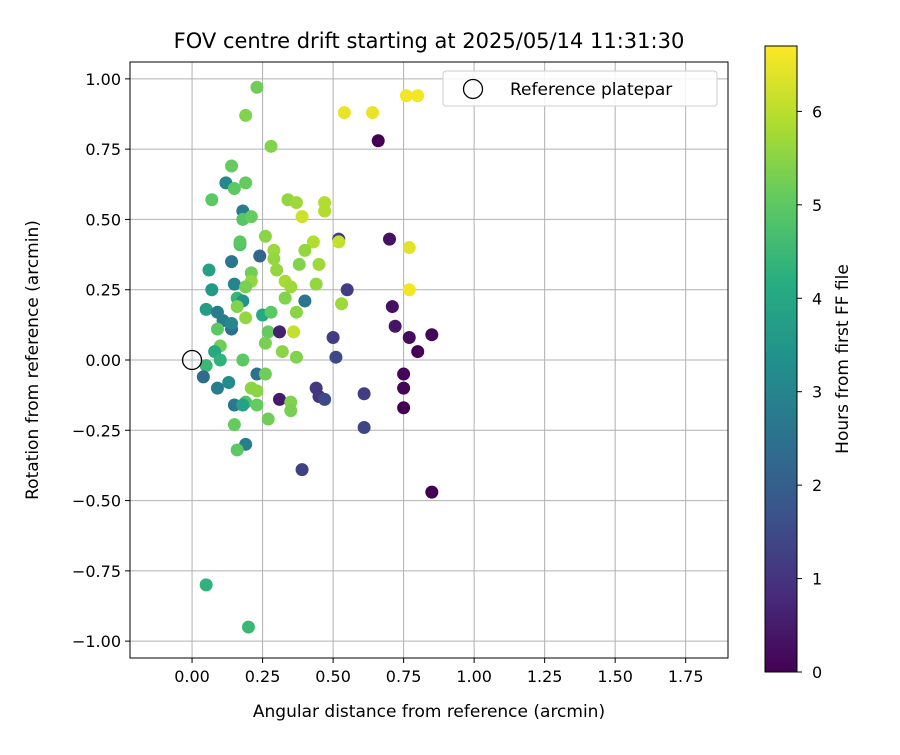 This screenshot has height=755, width=900. Describe the element at coordinates (96, 641) in the screenshot. I see `y-tick-label: −1.00` at that location.